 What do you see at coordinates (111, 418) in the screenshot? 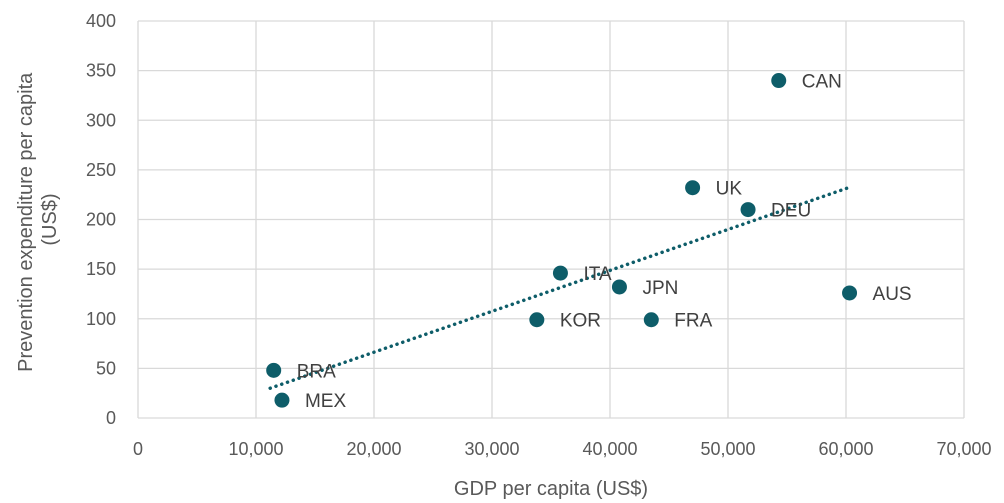
I see `y-tick-label: 0` at bounding box center [111, 418].